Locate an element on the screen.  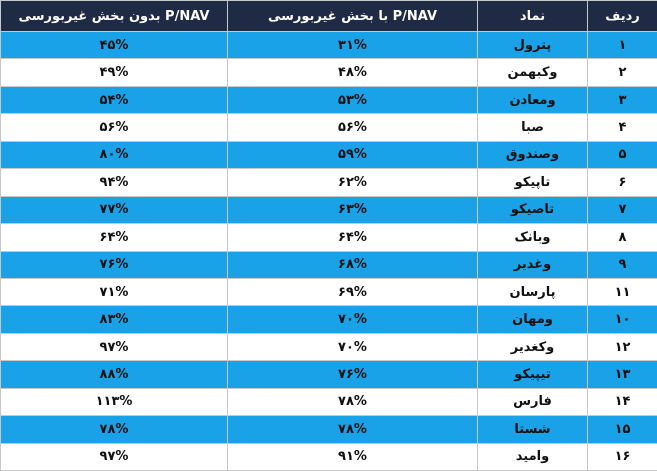
table-cell: ۱۲ is located at coordinates (622, 347).